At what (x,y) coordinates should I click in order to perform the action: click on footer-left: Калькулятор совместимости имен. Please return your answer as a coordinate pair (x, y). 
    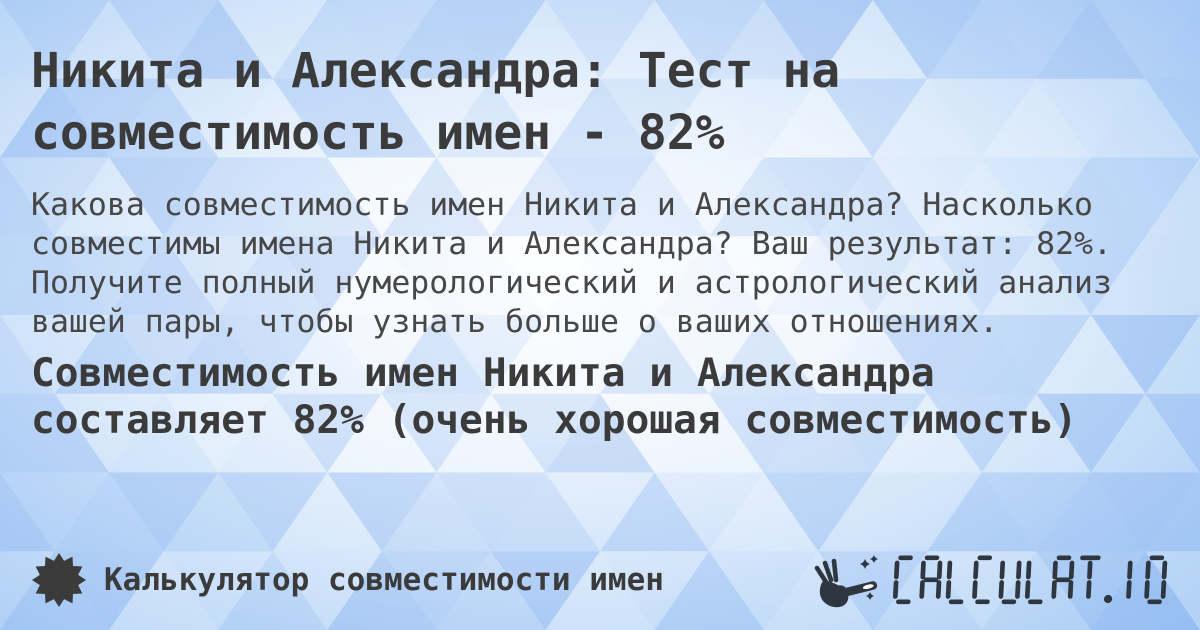
    Looking at the image, I should click on (347, 580).